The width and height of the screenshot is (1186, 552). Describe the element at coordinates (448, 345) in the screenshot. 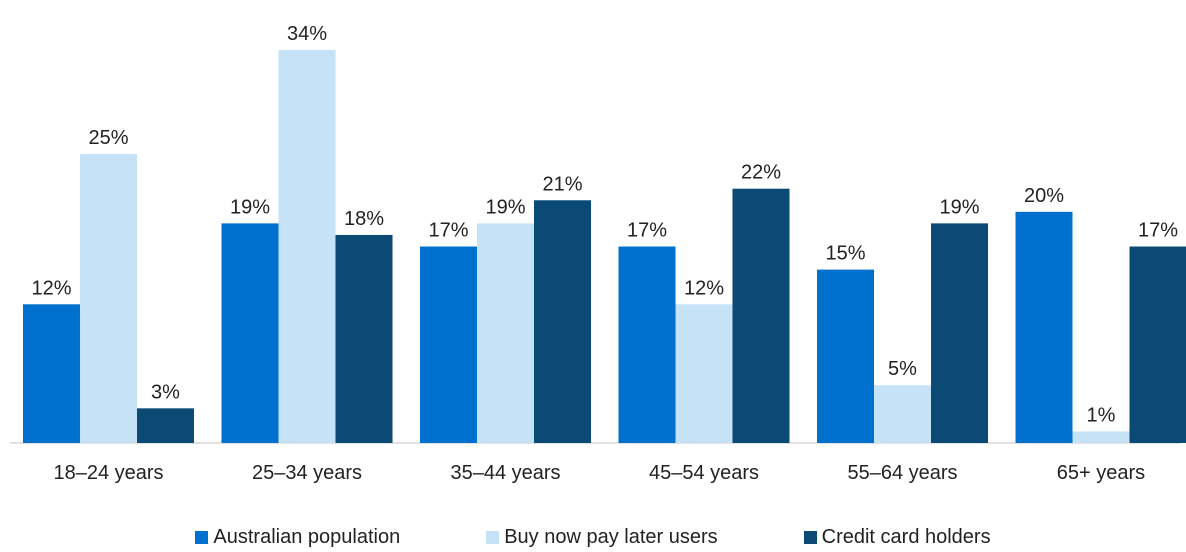

I see `bar-australian-population-35-44-years` at that location.